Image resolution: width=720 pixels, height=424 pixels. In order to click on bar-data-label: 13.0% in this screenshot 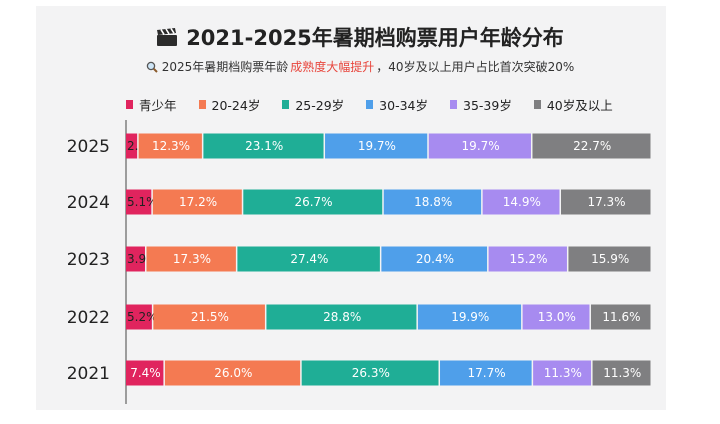, I will do `click(557, 317)`.